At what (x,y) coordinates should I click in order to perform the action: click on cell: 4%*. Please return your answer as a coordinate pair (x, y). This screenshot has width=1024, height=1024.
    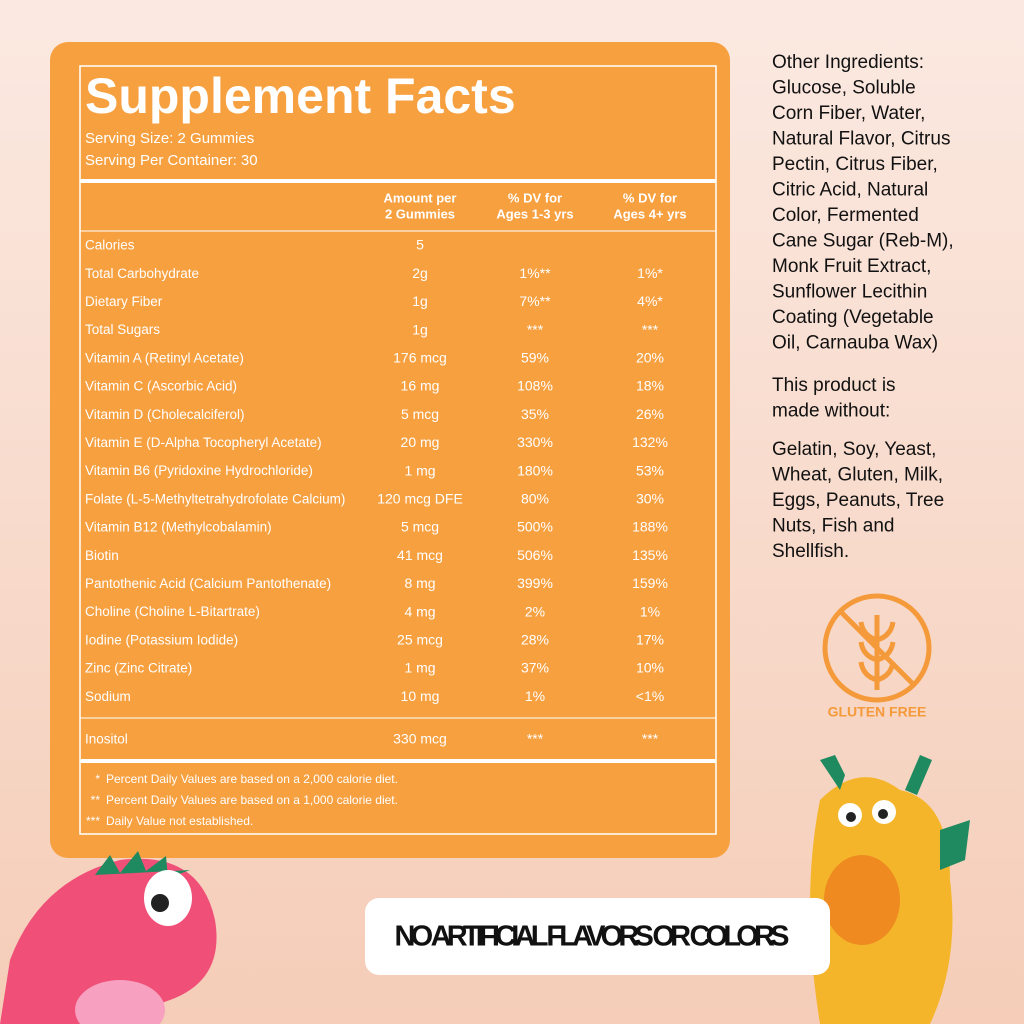
    Looking at the image, I should click on (650, 301).